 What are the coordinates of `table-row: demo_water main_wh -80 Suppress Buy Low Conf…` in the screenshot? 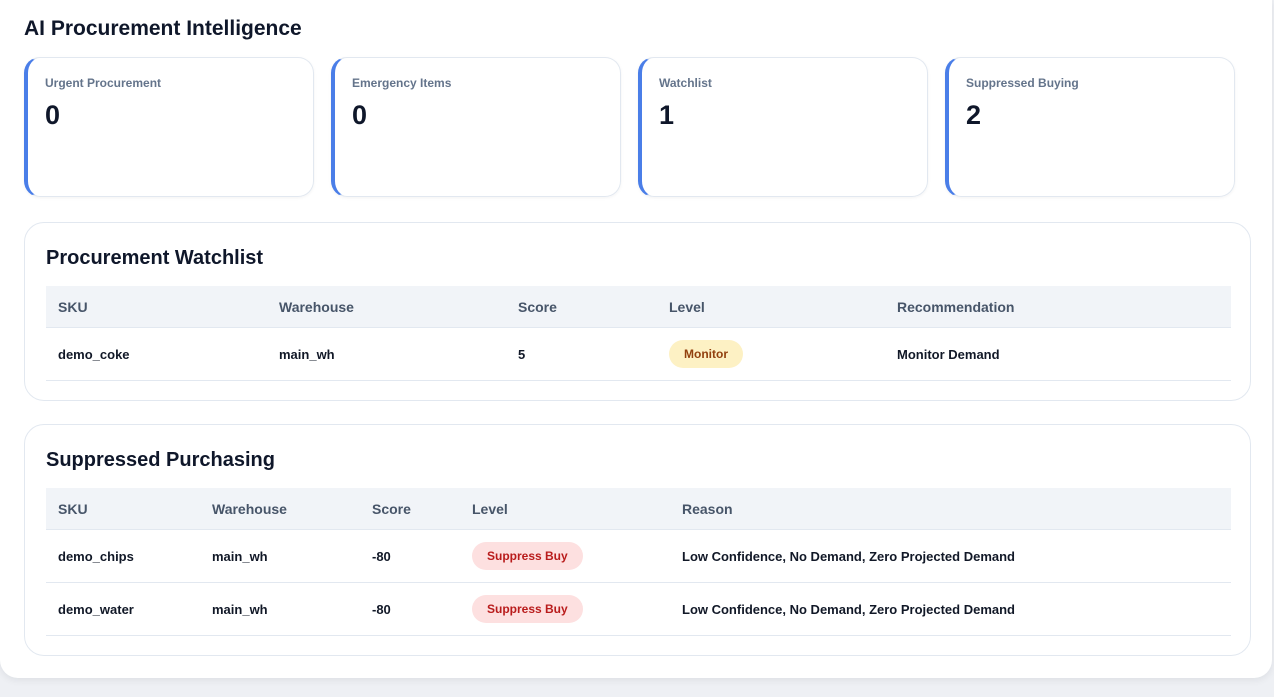 It's located at (638, 609).